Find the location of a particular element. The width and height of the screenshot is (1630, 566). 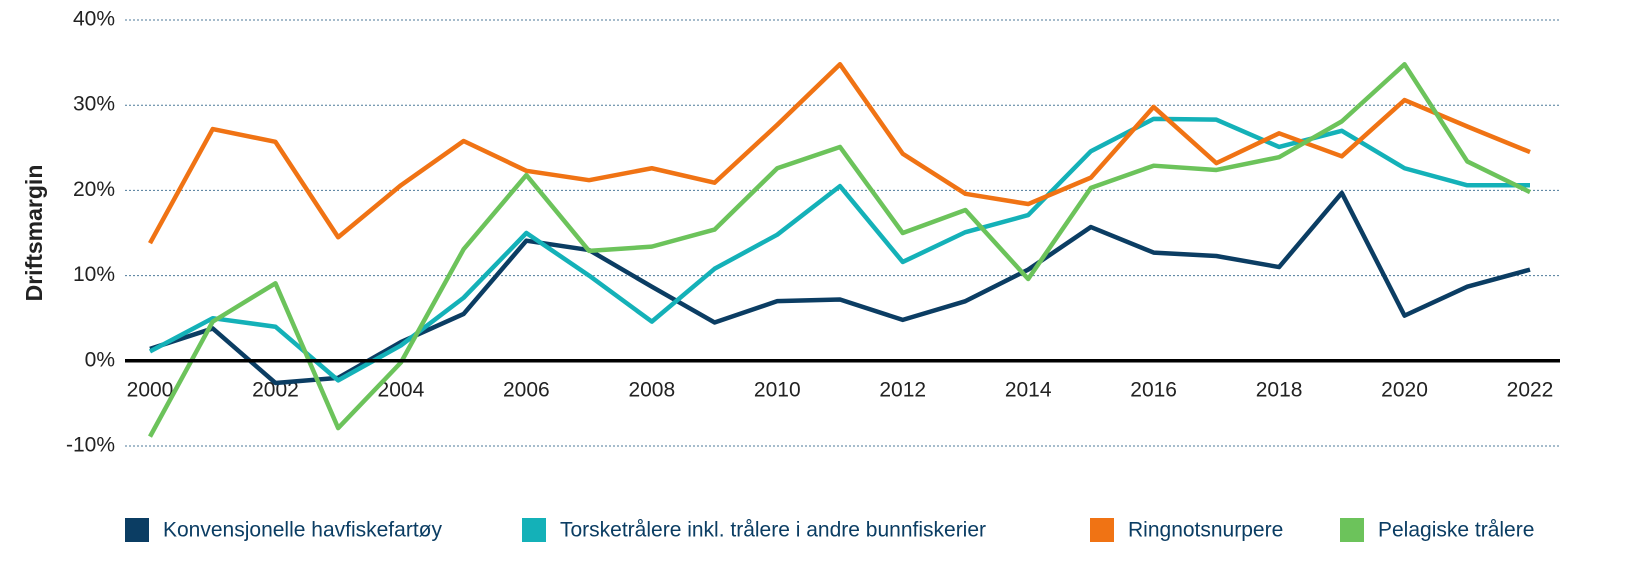

x-tick-label: 2012 is located at coordinates (902, 389).